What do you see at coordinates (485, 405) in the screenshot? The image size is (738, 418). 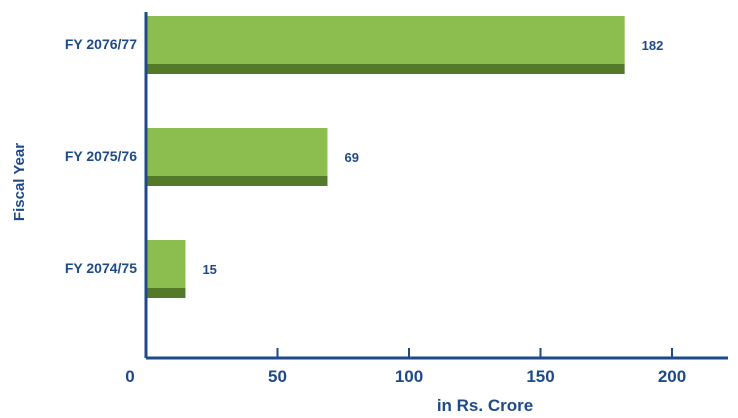 I see `x-axis-title: in Rs. Crore` at bounding box center [485, 405].